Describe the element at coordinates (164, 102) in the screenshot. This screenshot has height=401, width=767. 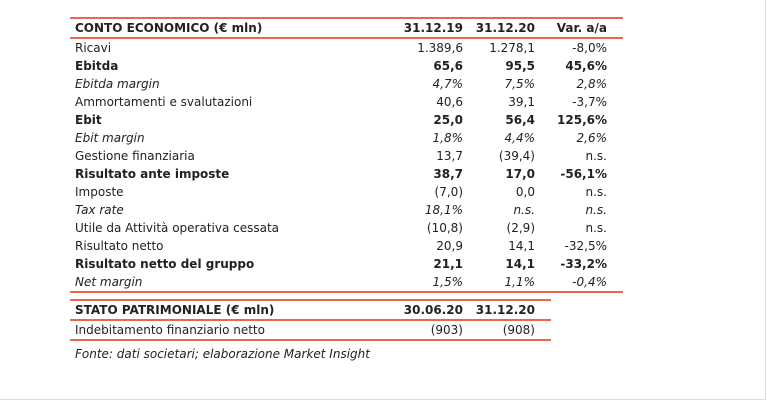
I see `table-cell: Ammortamenti e svalutazioni` at that location.